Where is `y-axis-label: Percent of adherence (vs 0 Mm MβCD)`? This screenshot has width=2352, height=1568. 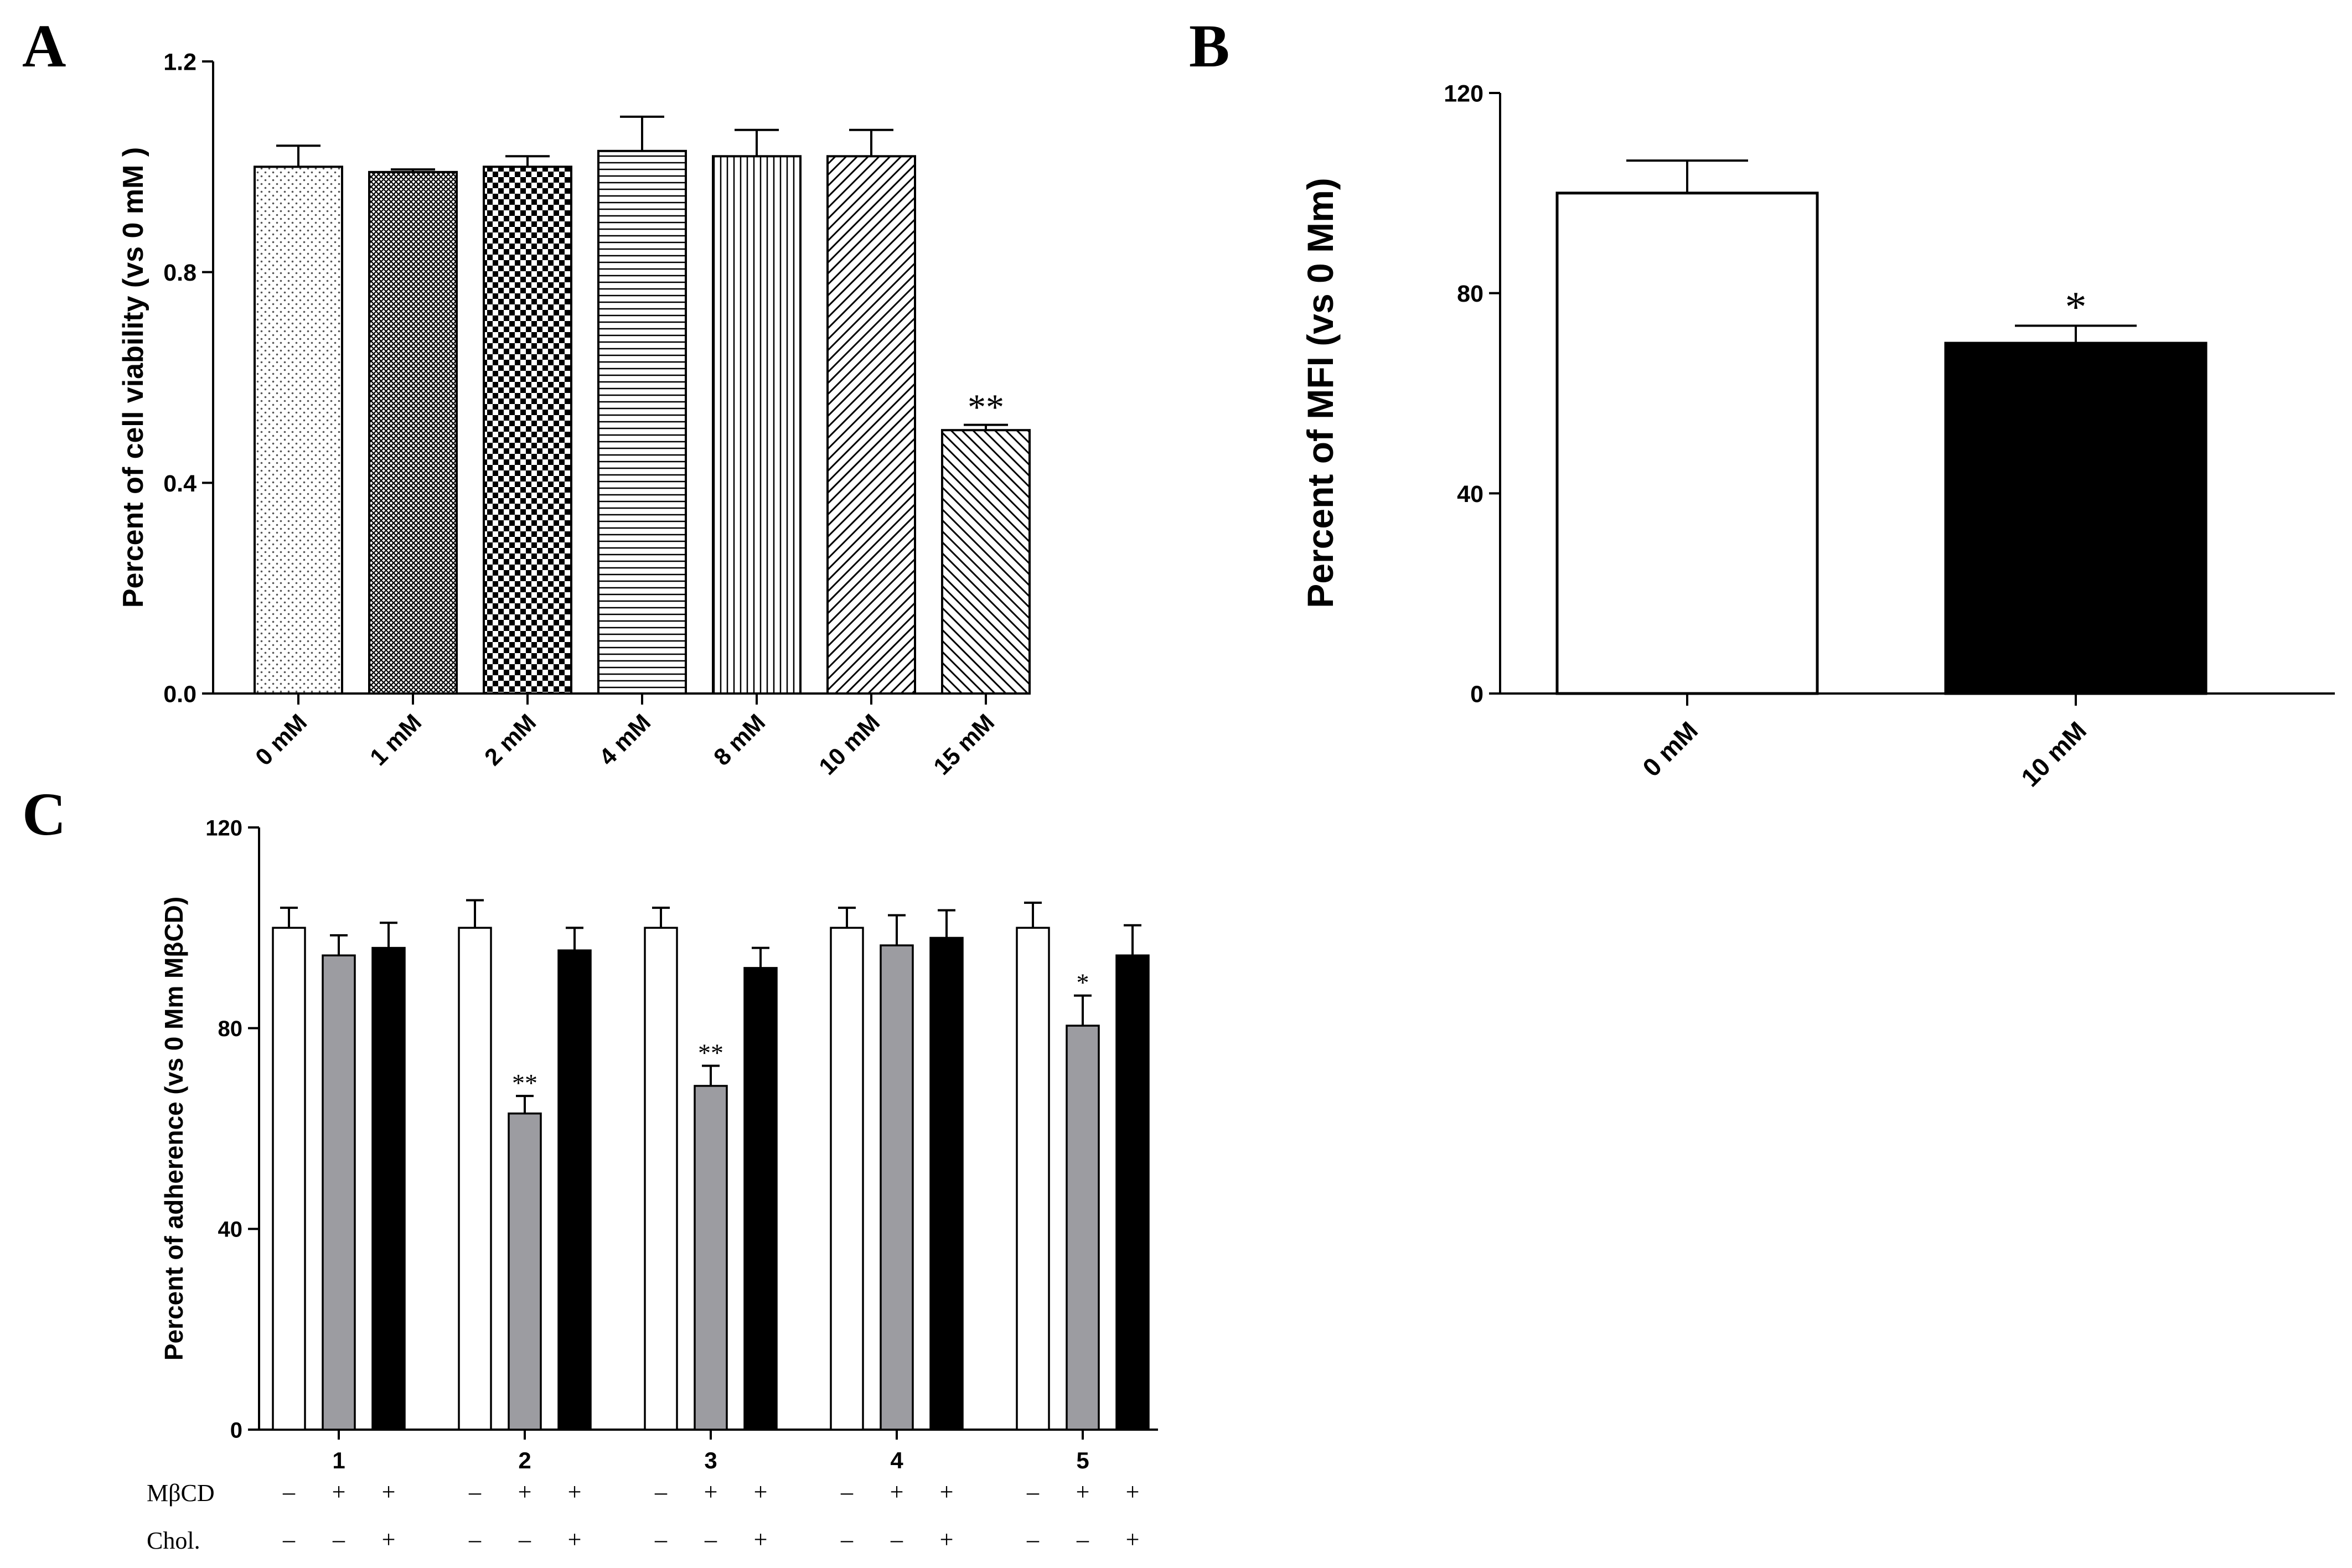
y-axis-label: Percent of adherence (vs 0 Mm MβCD) is located at coordinates (173, 1128).